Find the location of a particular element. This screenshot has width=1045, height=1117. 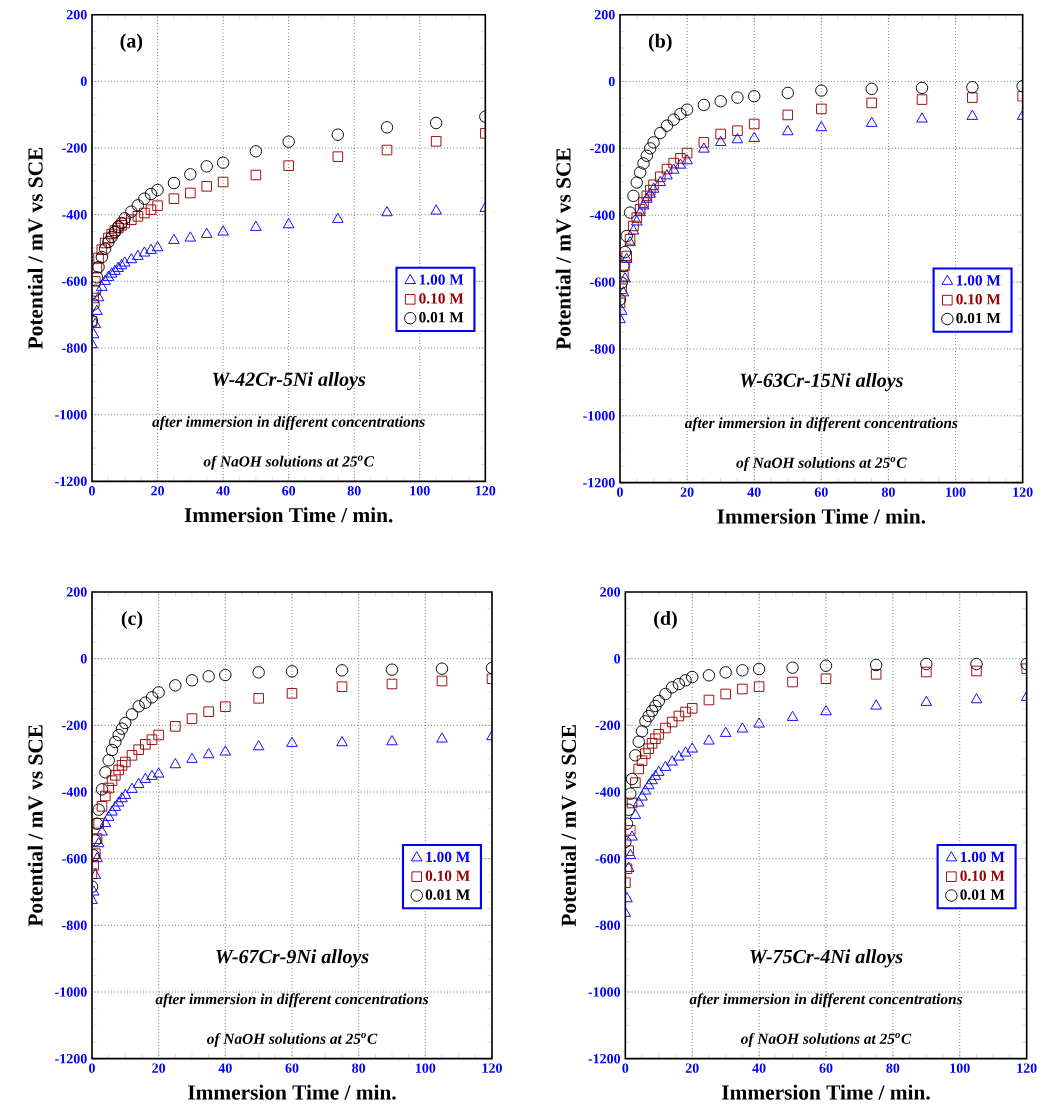

annotation: (c) is located at coordinates (132, 620).